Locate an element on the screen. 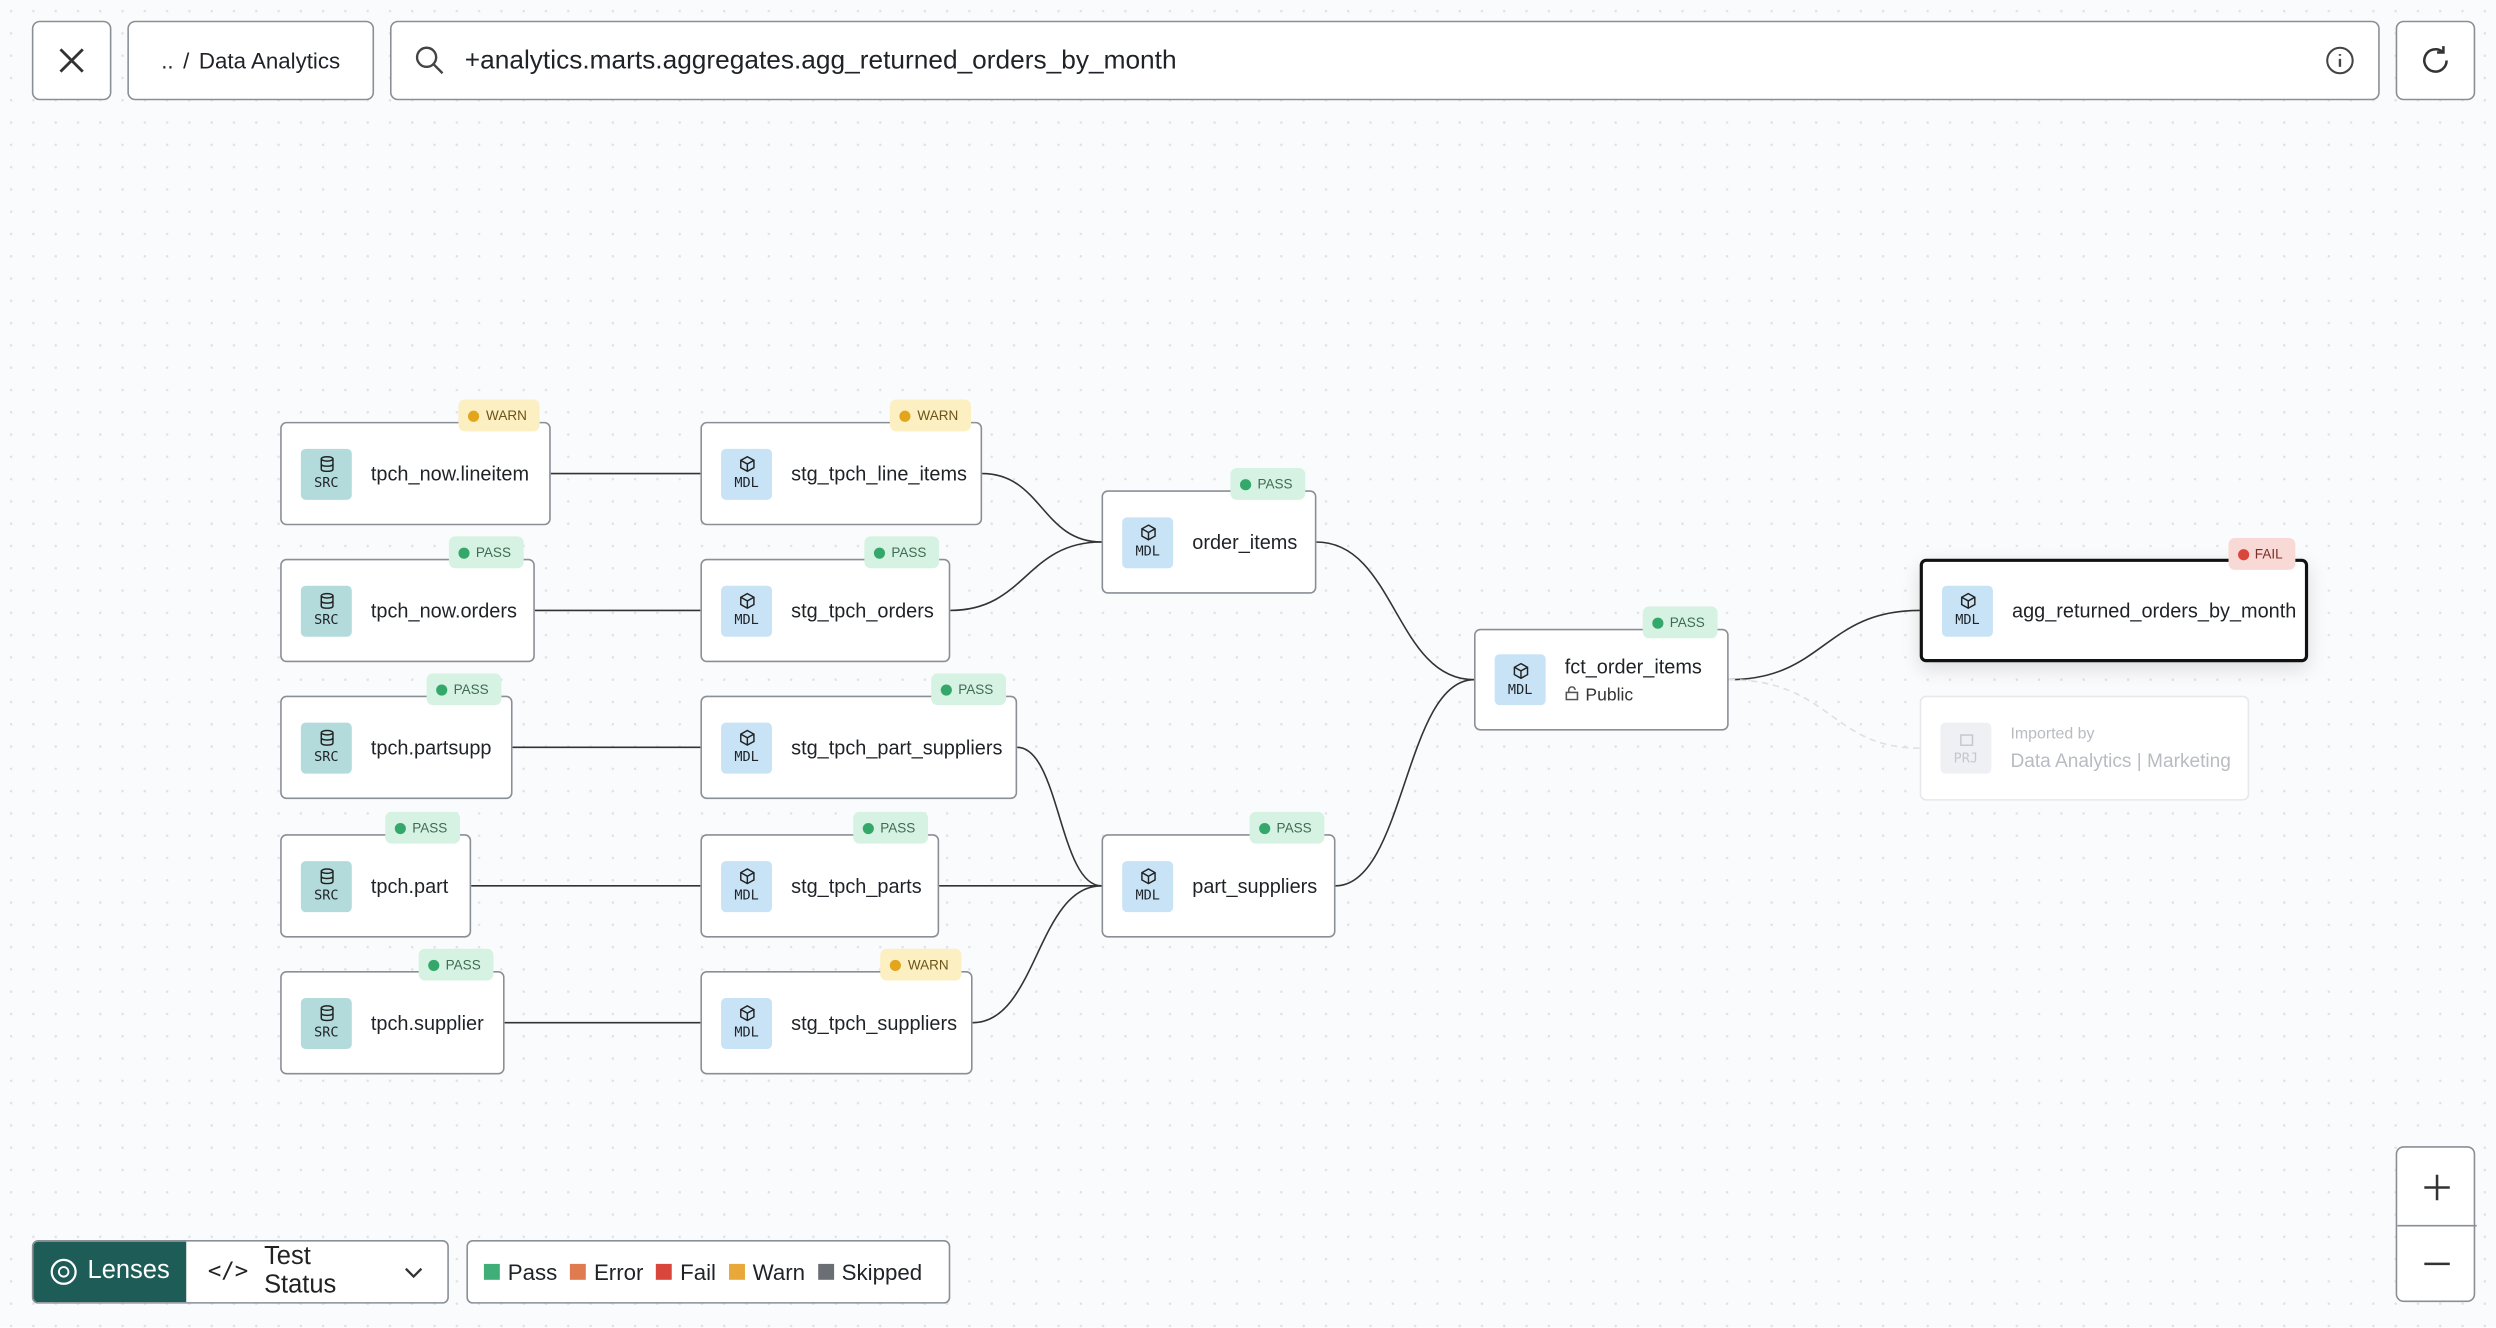 The image size is (2496, 1328). legend-label: Warn is located at coordinates (779, 1272).